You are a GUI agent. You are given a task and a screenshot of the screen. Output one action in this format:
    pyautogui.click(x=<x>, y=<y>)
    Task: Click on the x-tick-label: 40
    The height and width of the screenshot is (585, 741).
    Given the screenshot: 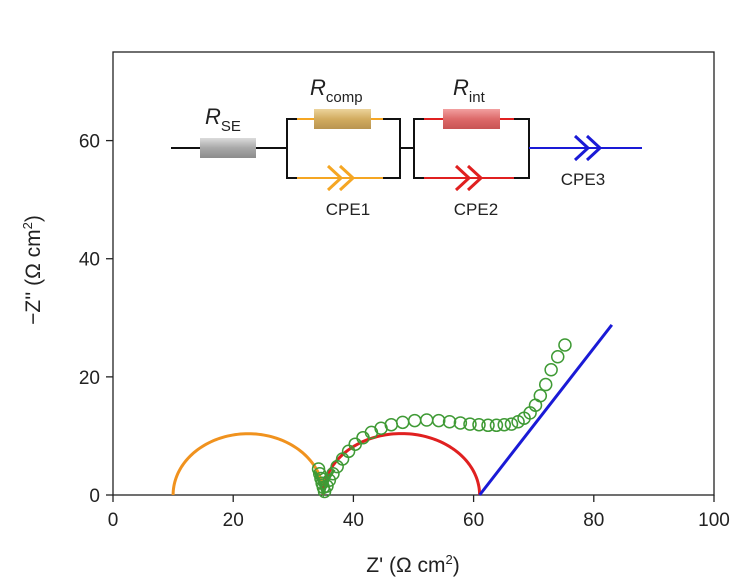 What is the action you would take?
    pyautogui.click(x=353, y=520)
    